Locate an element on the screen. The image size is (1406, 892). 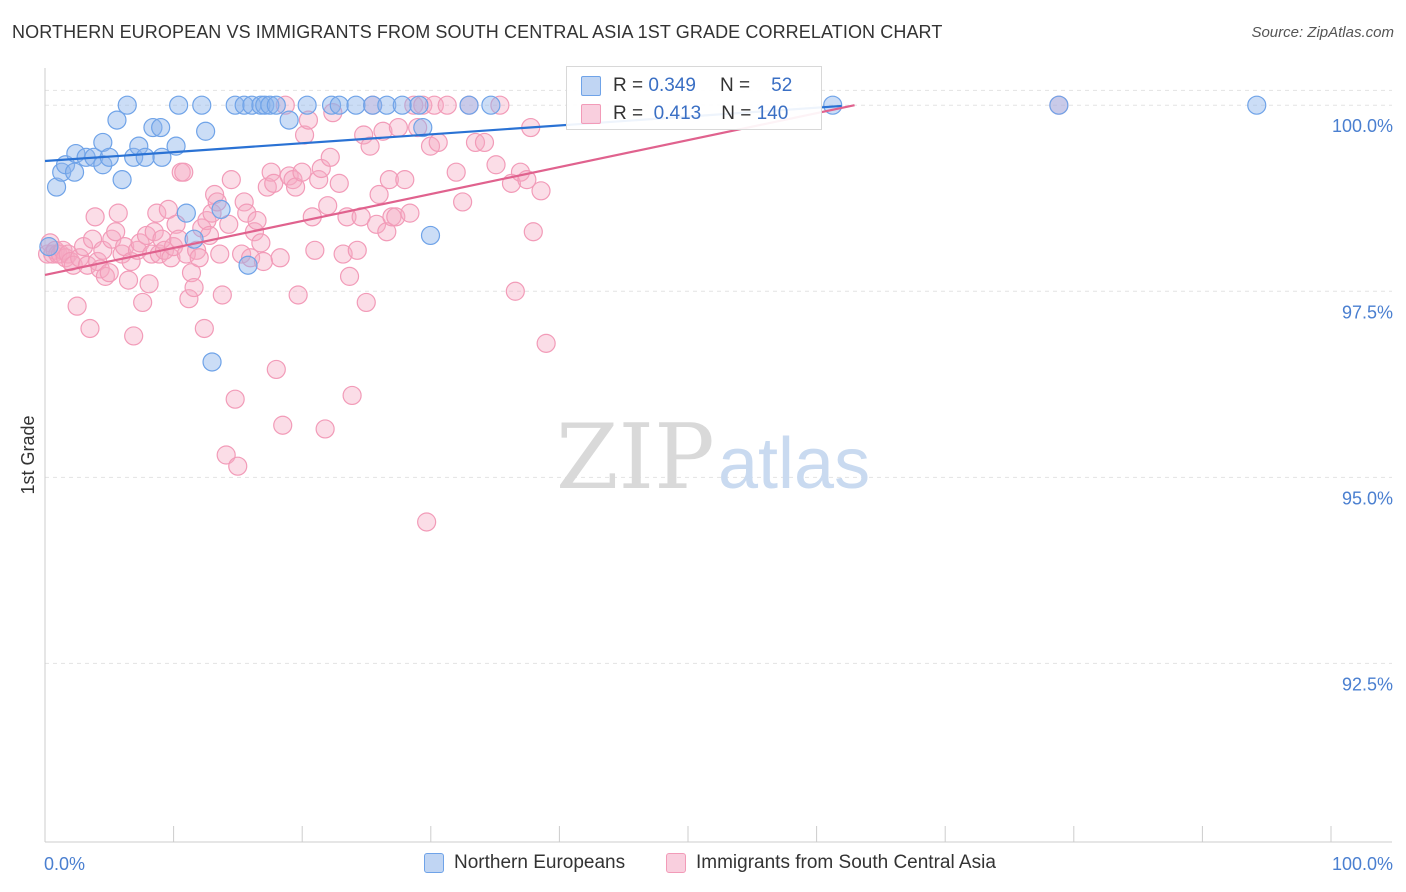
y-tick-label: 92.5% is located at coordinates (1367, 684).